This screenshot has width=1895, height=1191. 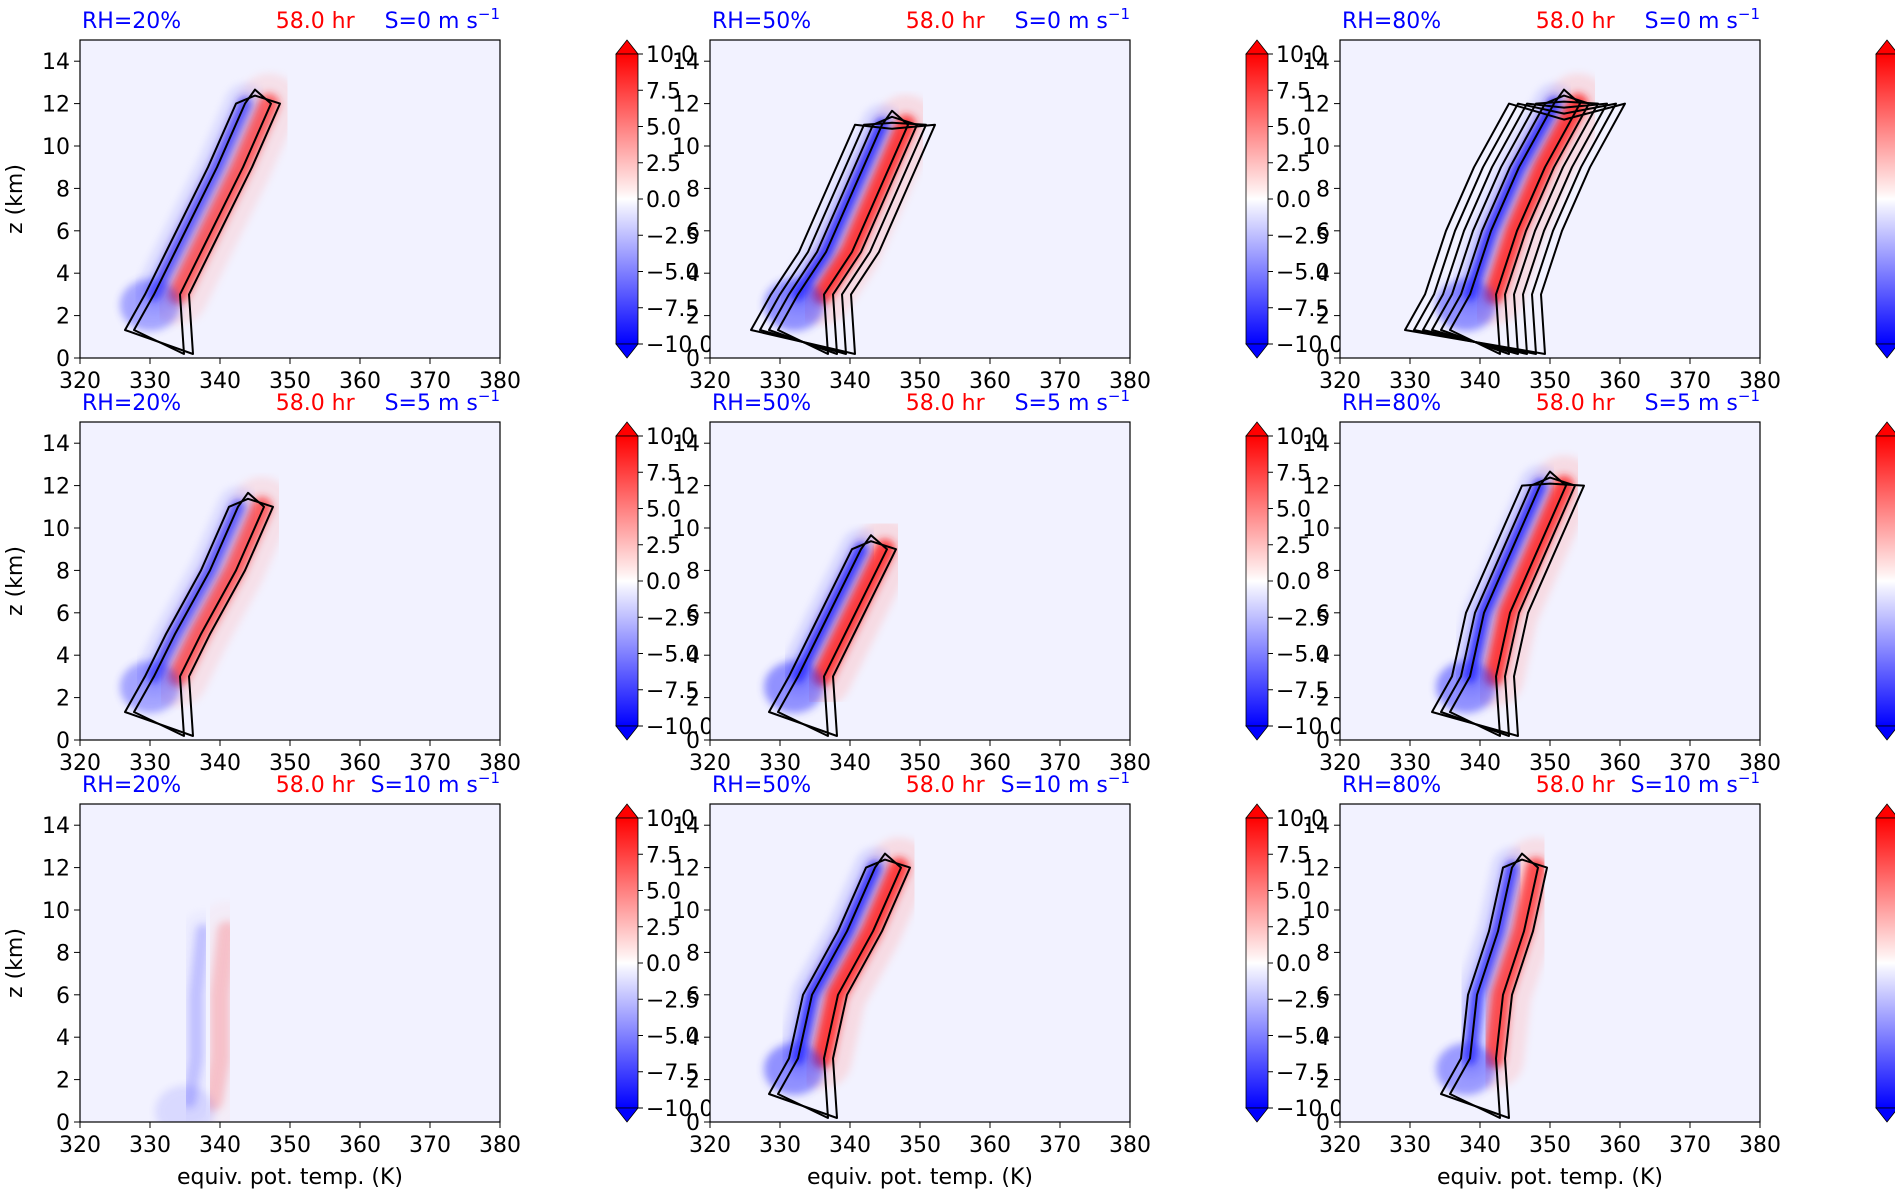 What do you see at coordinates (663, 892) in the screenshot?
I see `colorbar-tick-label: 5.0` at bounding box center [663, 892].